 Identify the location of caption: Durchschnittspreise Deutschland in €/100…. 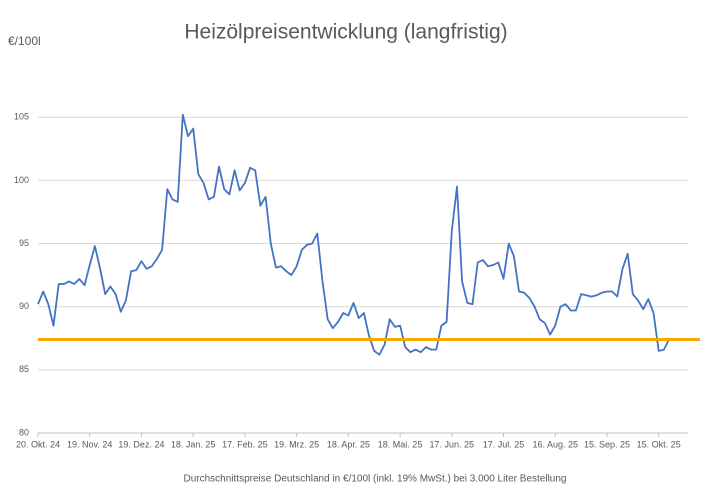
(375, 479).